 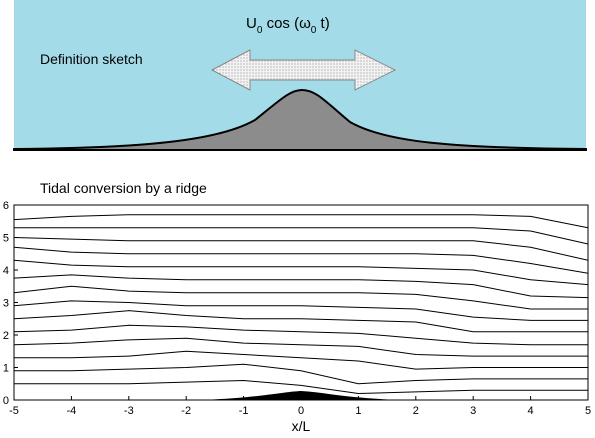 What do you see at coordinates (322, 23) in the screenshot?
I see `forcing-part: t)` at bounding box center [322, 23].